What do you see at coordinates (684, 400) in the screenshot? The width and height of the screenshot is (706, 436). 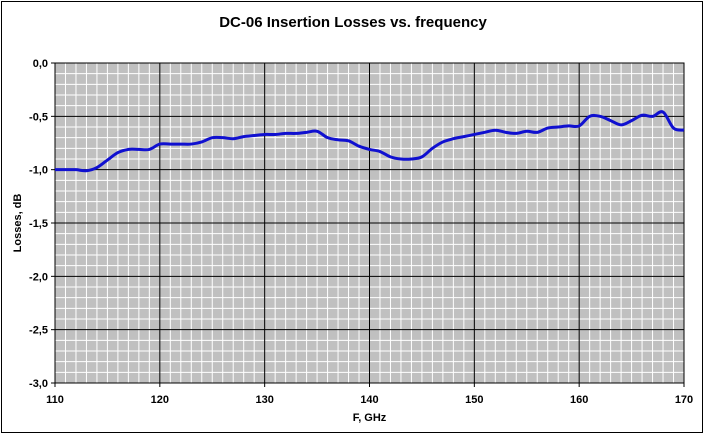 I see `x-tick-label: 170` at bounding box center [684, 400].